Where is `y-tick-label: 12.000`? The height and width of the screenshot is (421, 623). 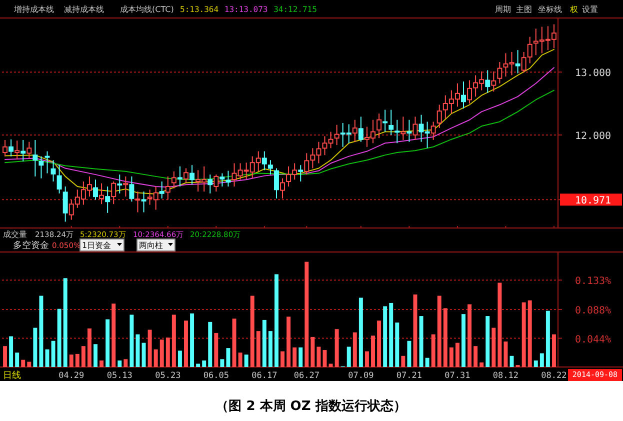 y-tick-label: 12.000 is located at coordinates (593, 136).